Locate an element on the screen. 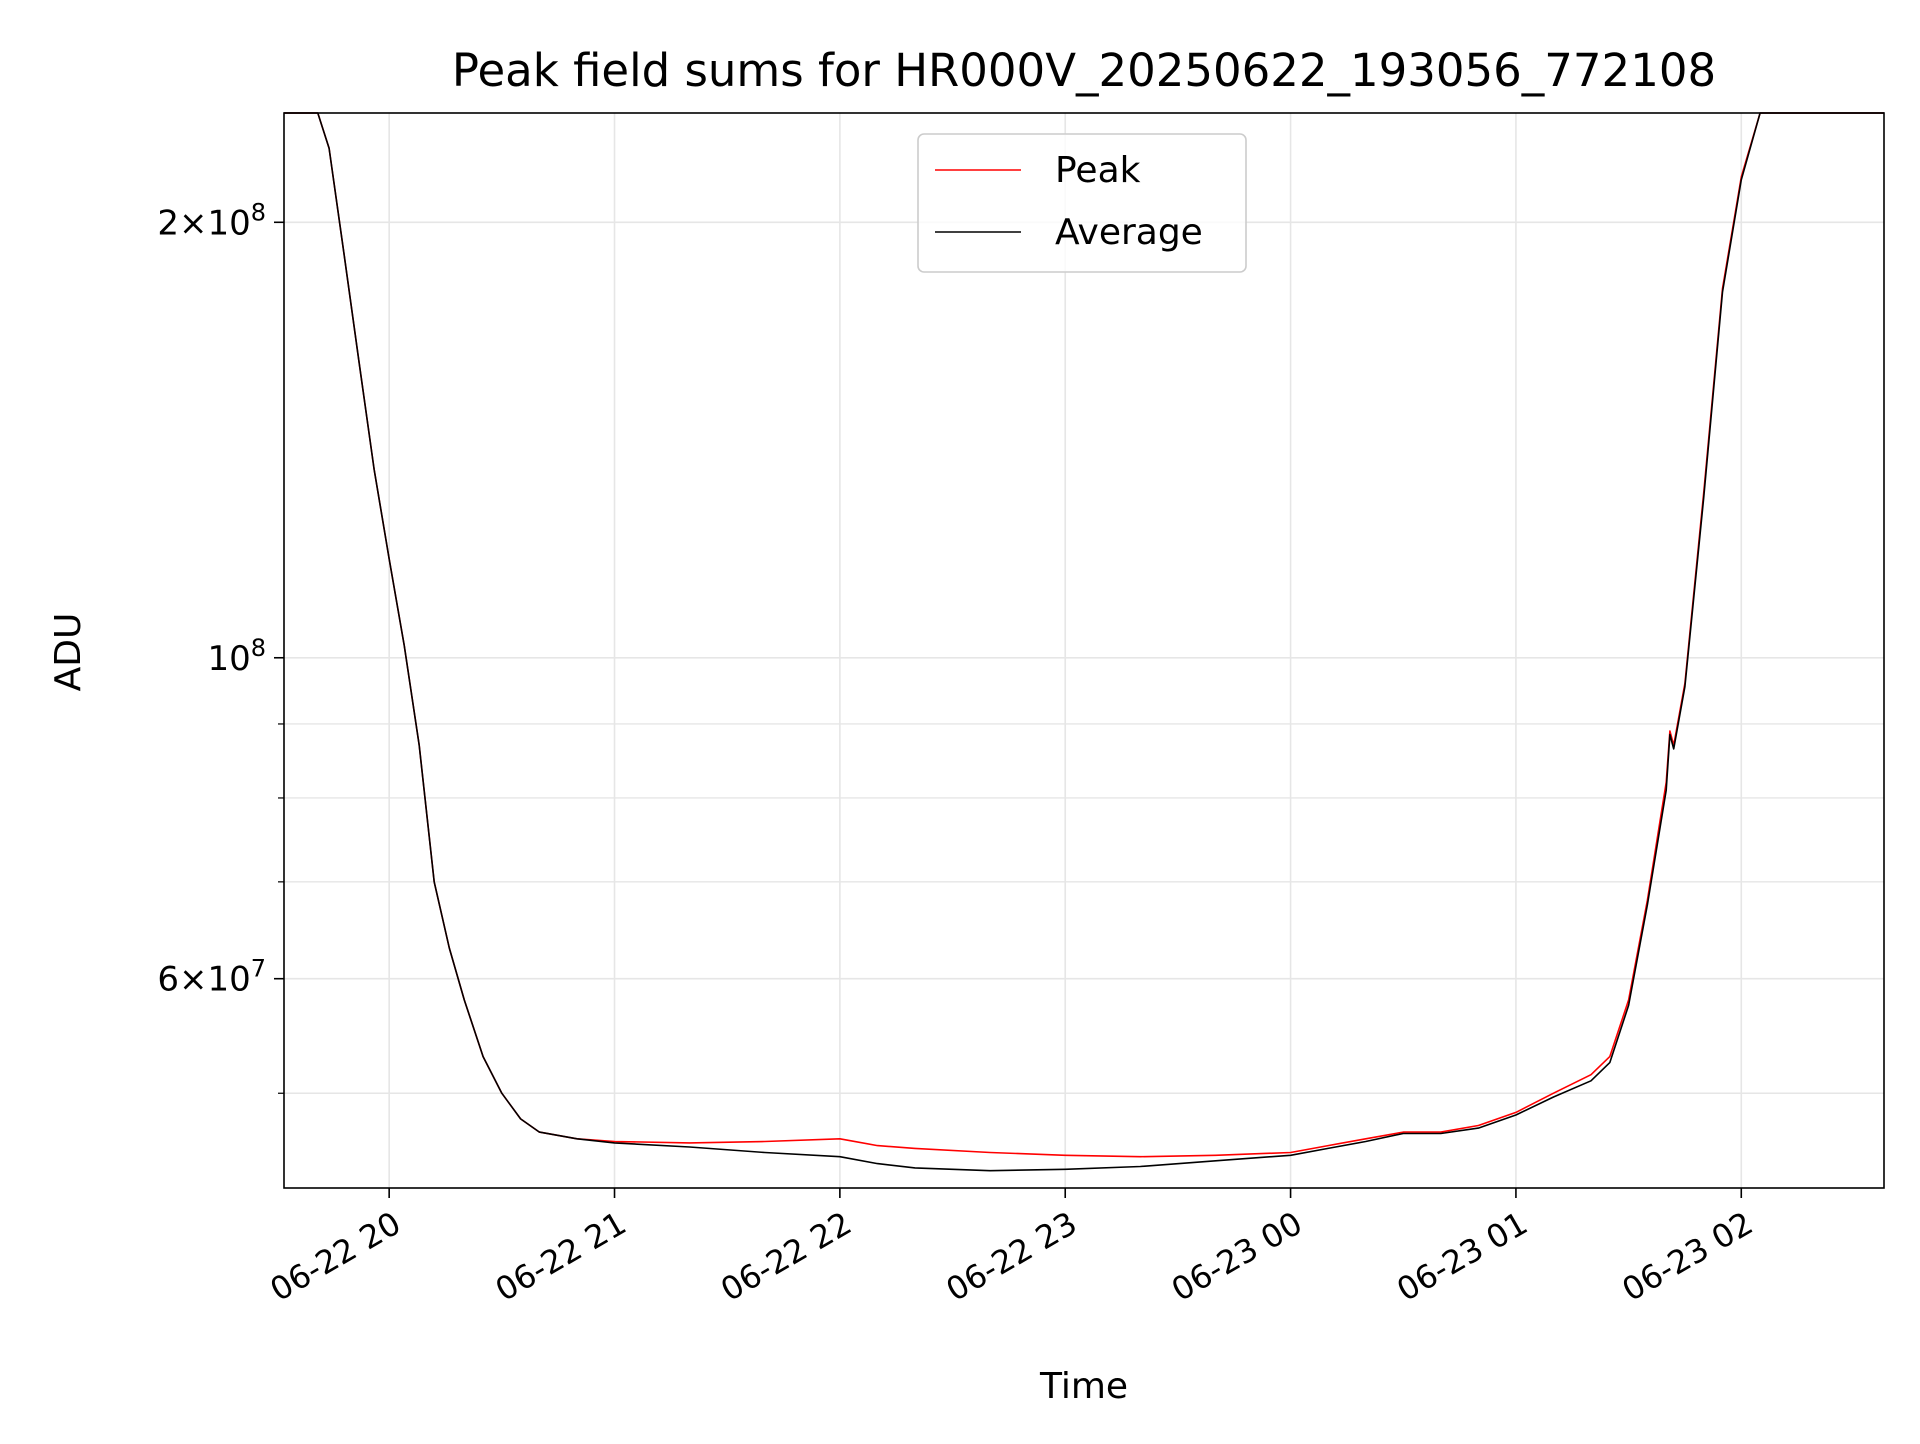 The image size is (1920, 1444). legend: Peak Average is located at coordinates (1082, 203).